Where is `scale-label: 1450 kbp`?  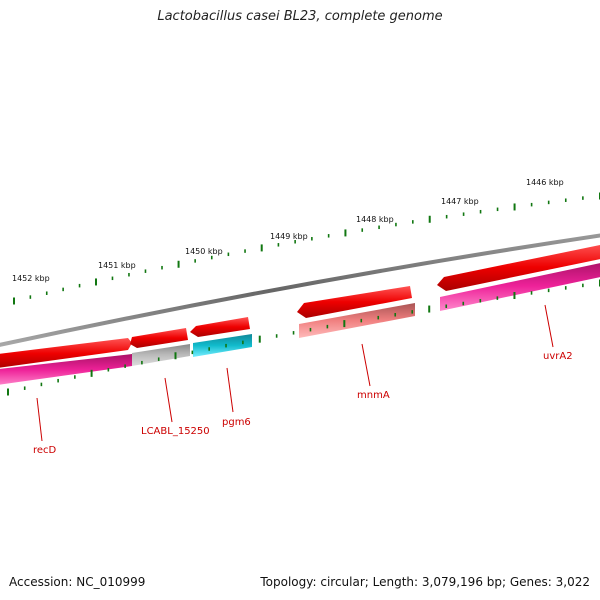
scale-label: 1450 kbp is located at coordinates (204, 251).